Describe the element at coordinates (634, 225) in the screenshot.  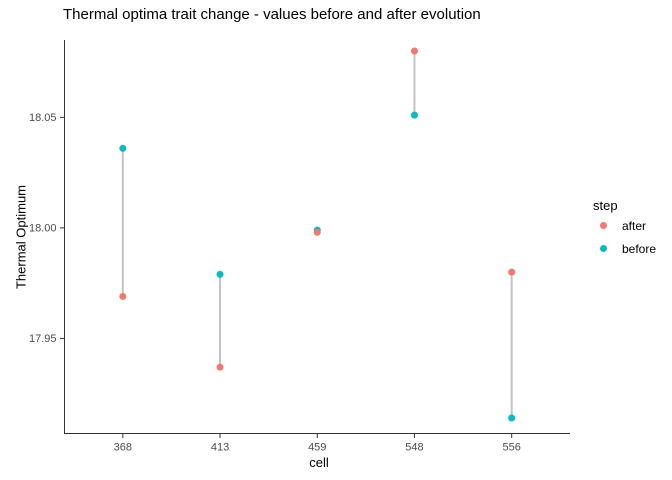
I see `legend-label-after: after` at that location.